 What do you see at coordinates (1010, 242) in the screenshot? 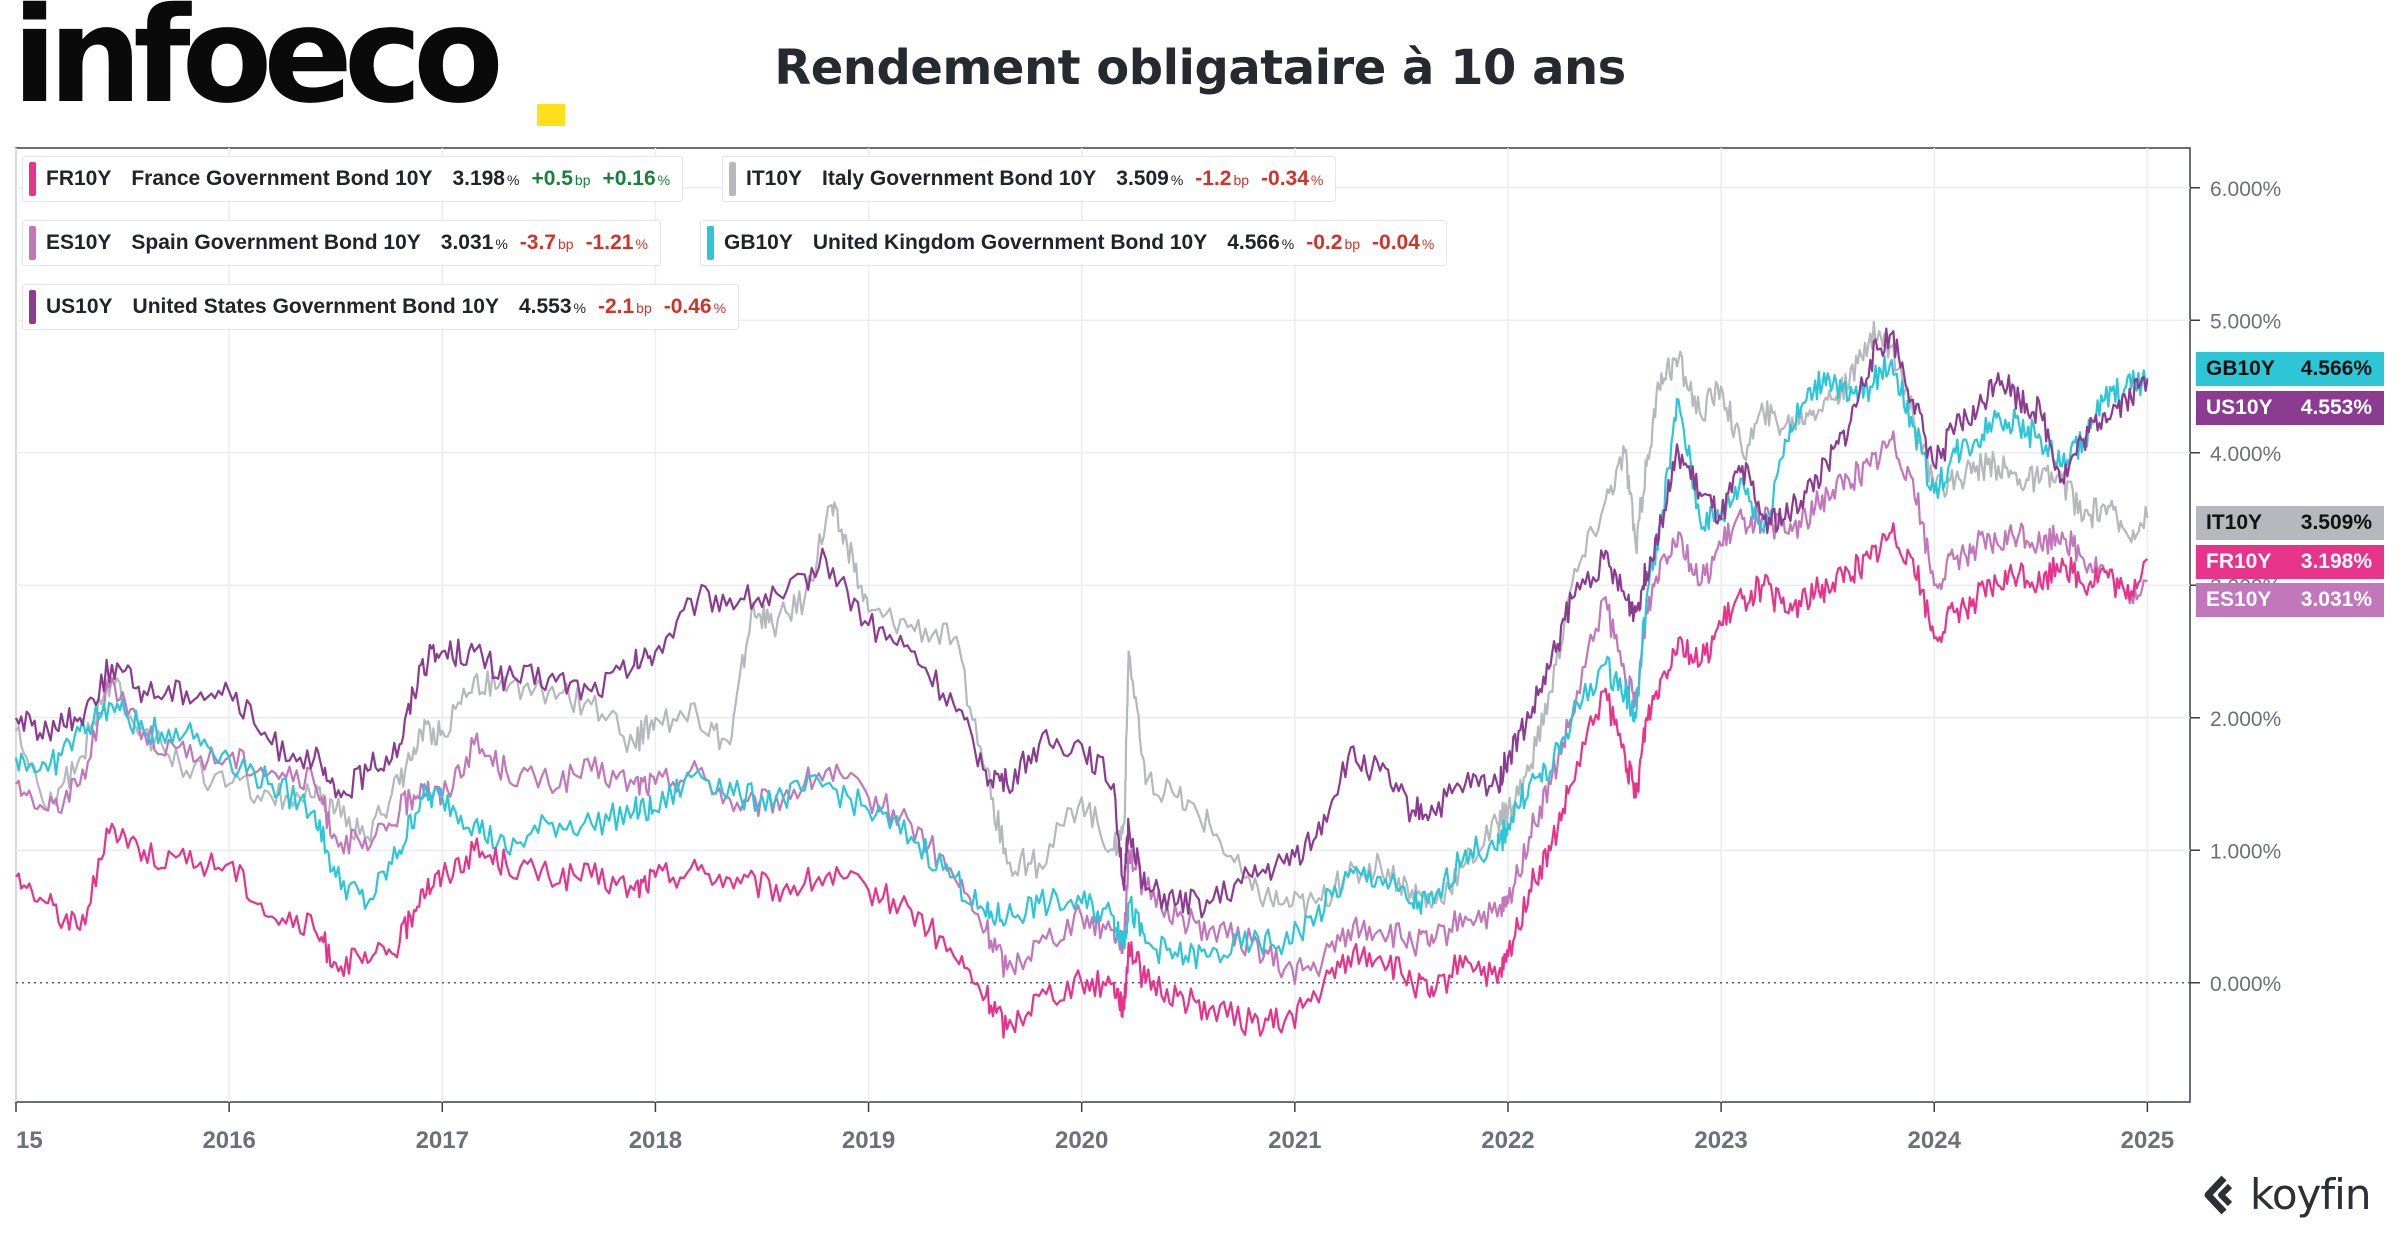
I see `legend-series-name: United Kingdom Government Bond 10Y` at bounding box center [1010, 242].